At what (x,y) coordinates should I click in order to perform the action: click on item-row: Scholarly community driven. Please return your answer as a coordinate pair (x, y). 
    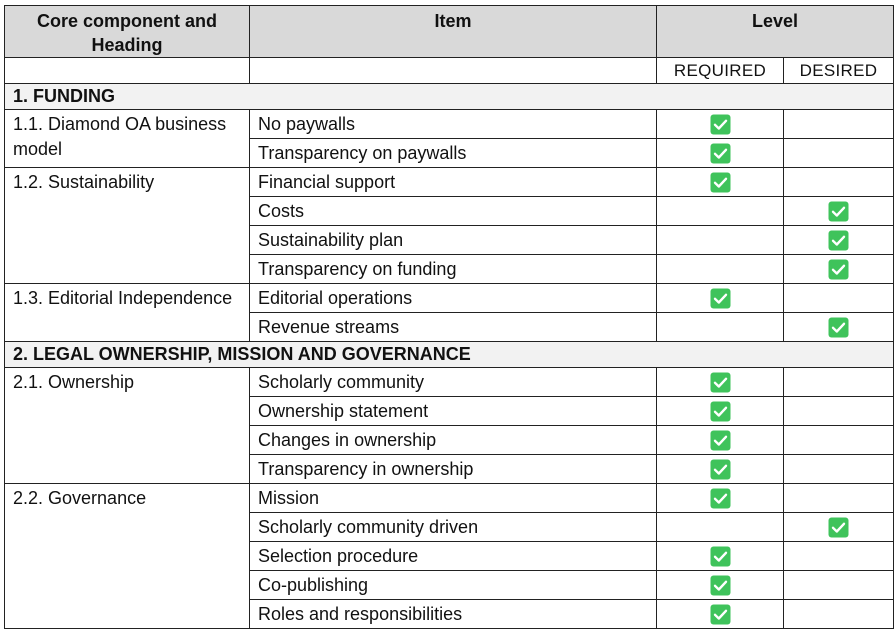
    Looking at the image, I should click on (449, 527).